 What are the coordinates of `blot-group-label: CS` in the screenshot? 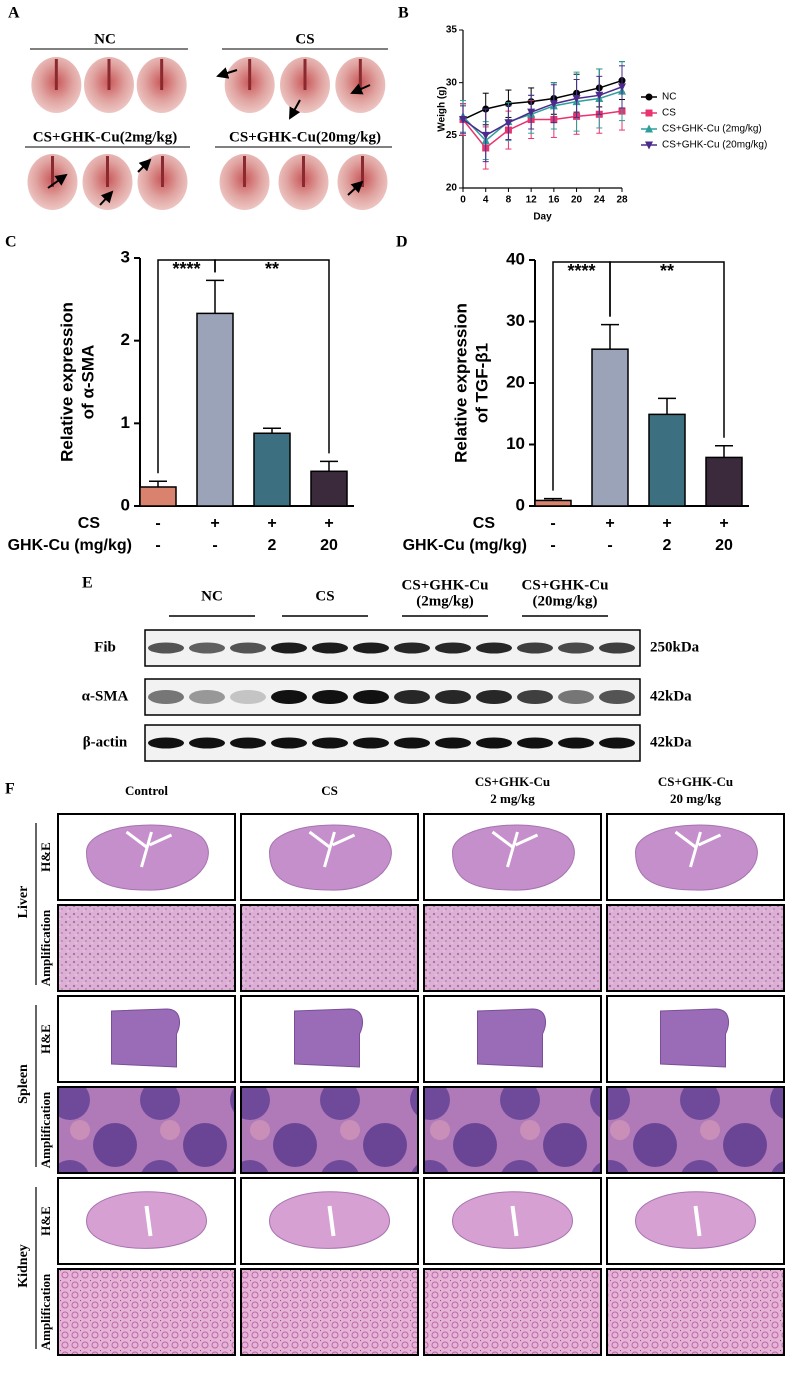 It's located at (324, 596).